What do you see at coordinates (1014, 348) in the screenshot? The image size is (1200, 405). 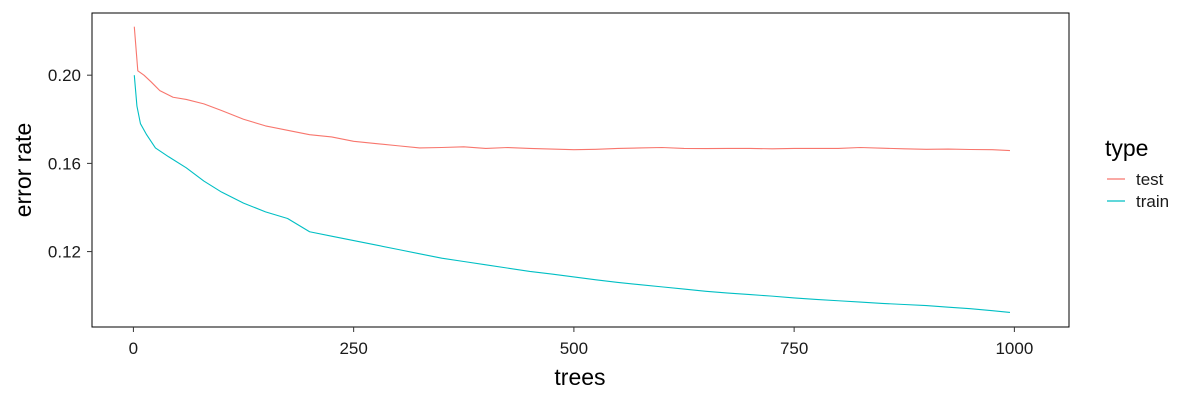 I see `x-tick-label: 1000` at bounding box center [1014, 348].